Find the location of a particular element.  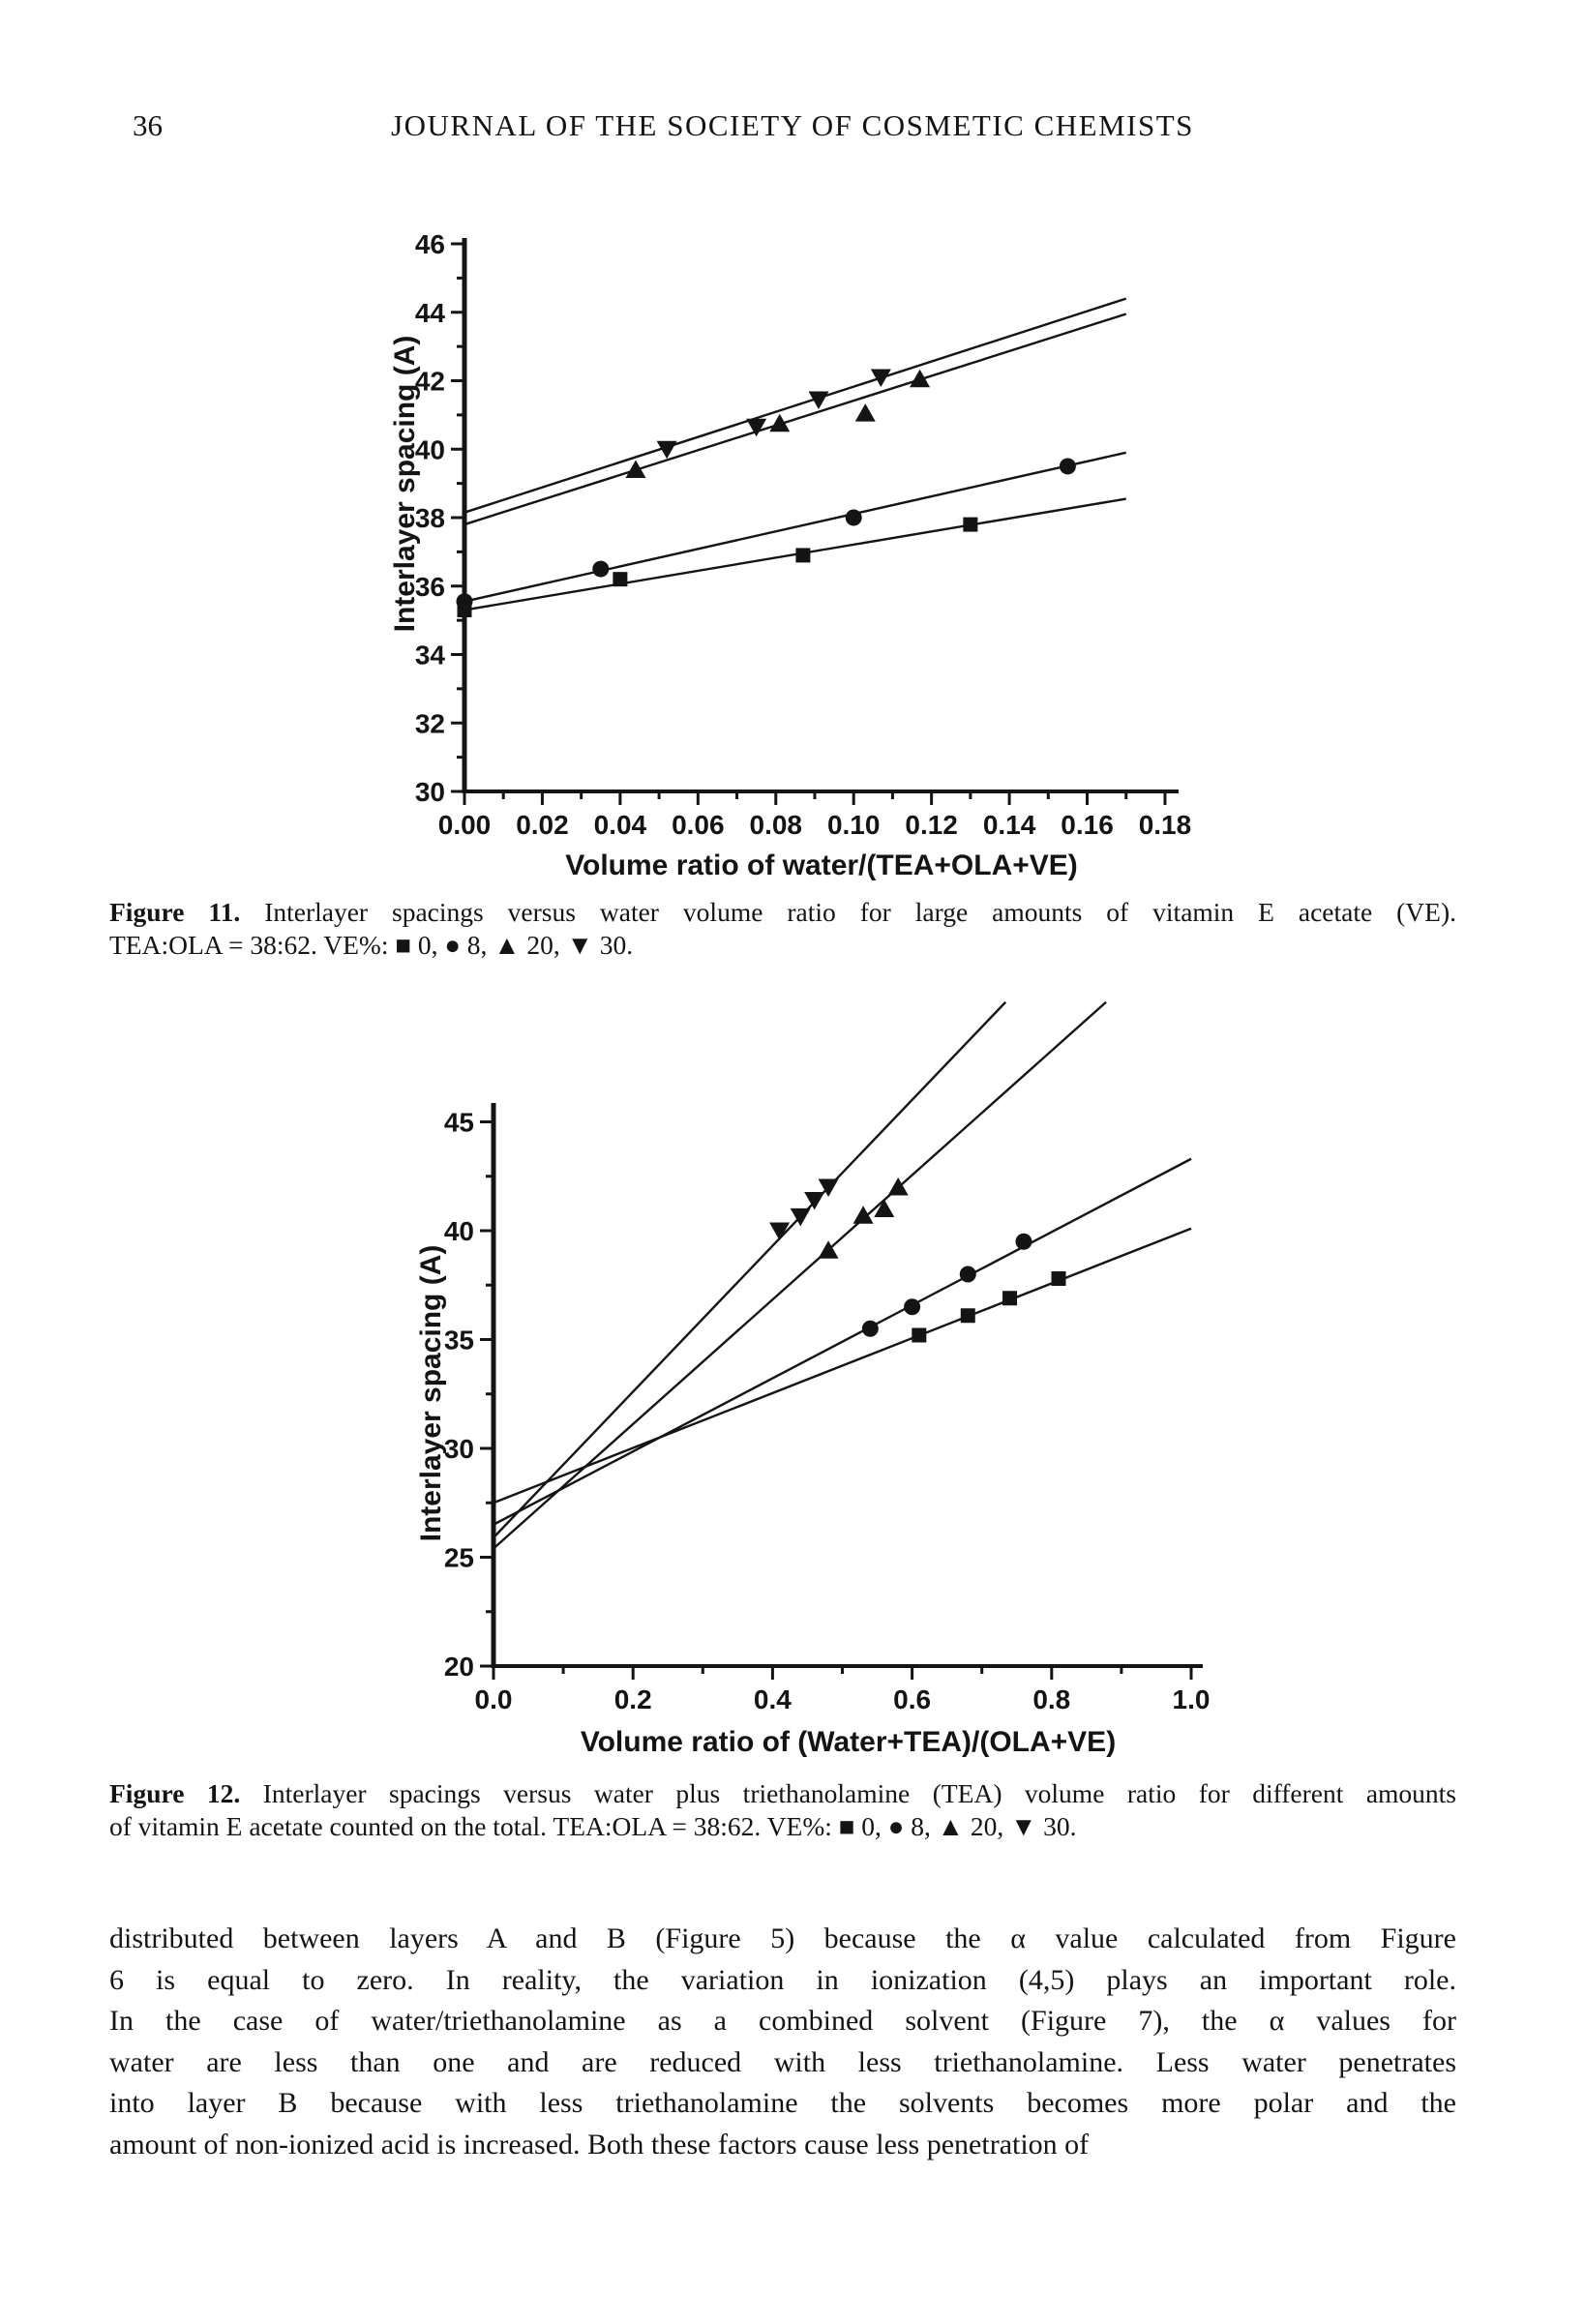

y-tick-label: 34 is located at coordinates (430, 656).